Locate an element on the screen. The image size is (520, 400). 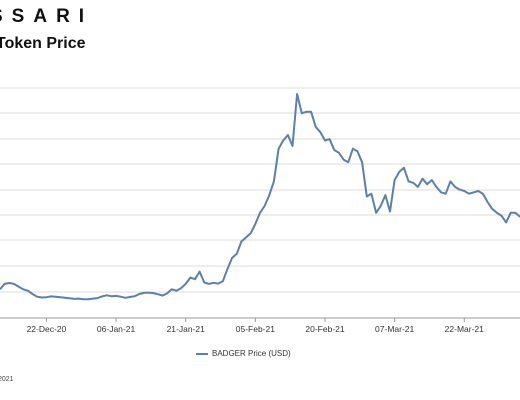
legend-label: BADGER Price (USD) is located at coordinates (251, 353).